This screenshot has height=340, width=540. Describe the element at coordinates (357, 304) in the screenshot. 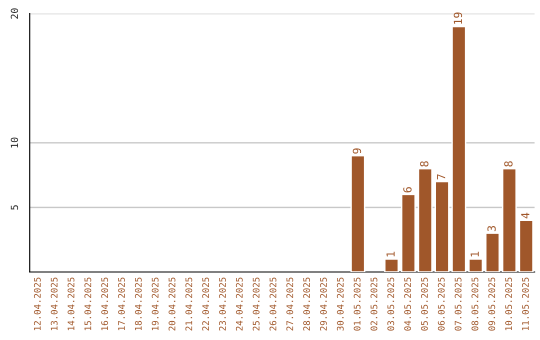

I see `x-tick-label: 01.05.2025` at that location.